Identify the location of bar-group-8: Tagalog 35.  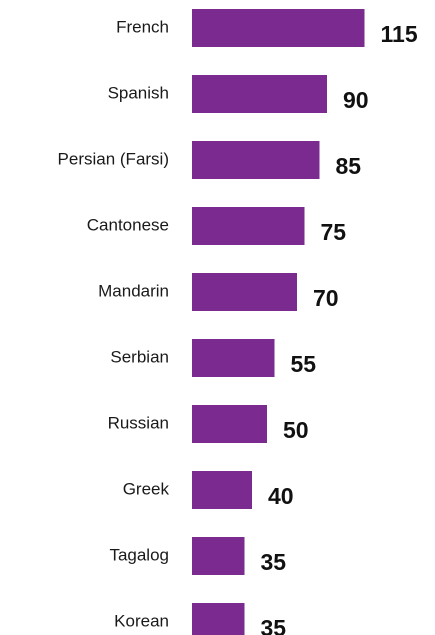
(197, 556).